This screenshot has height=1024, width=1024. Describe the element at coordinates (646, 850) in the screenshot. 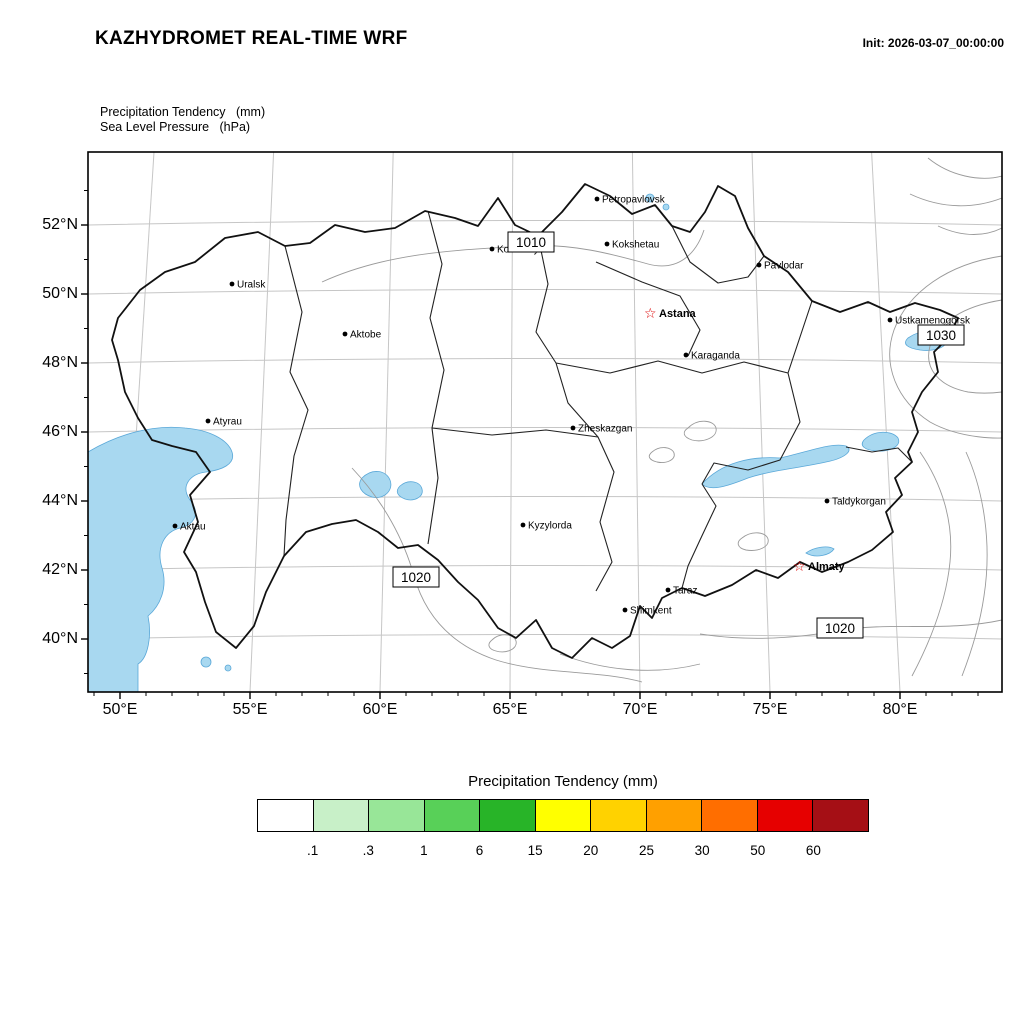

I see `legend-tick-label: 25` at that location.